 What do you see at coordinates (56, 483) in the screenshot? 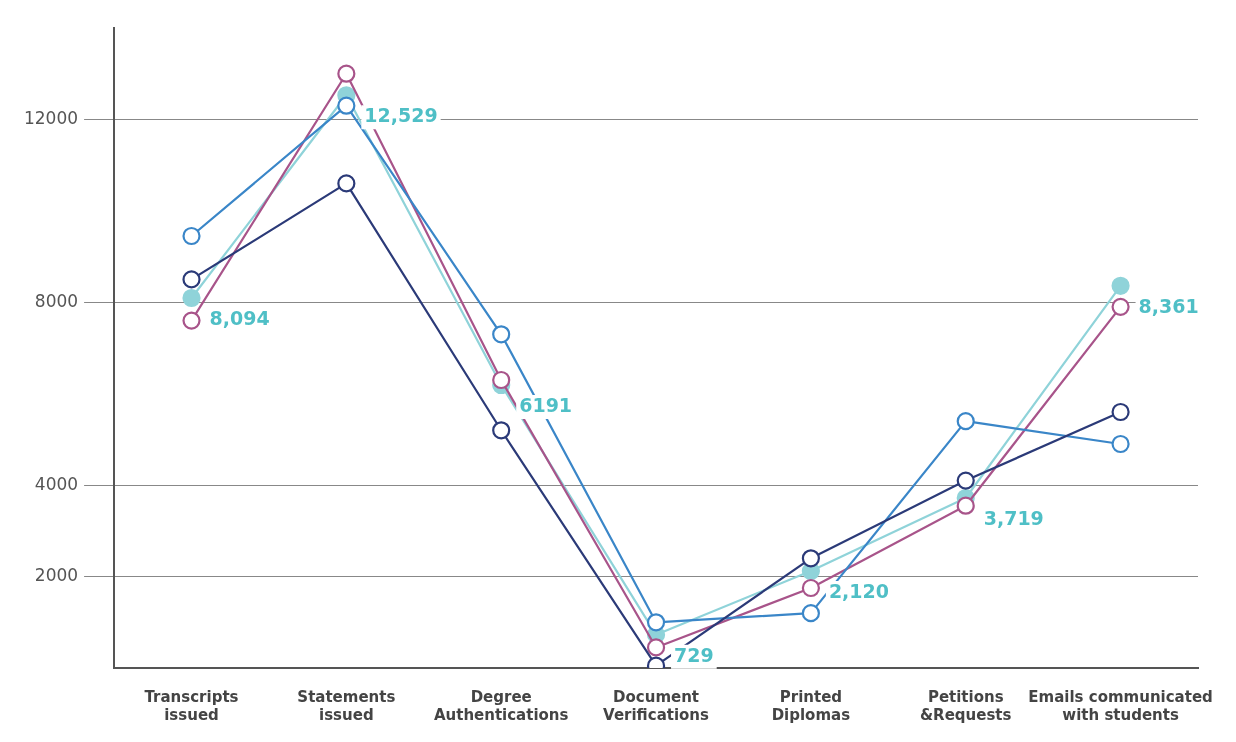
I see `y-tick-label: 4000` at bounding box center [56, 483].